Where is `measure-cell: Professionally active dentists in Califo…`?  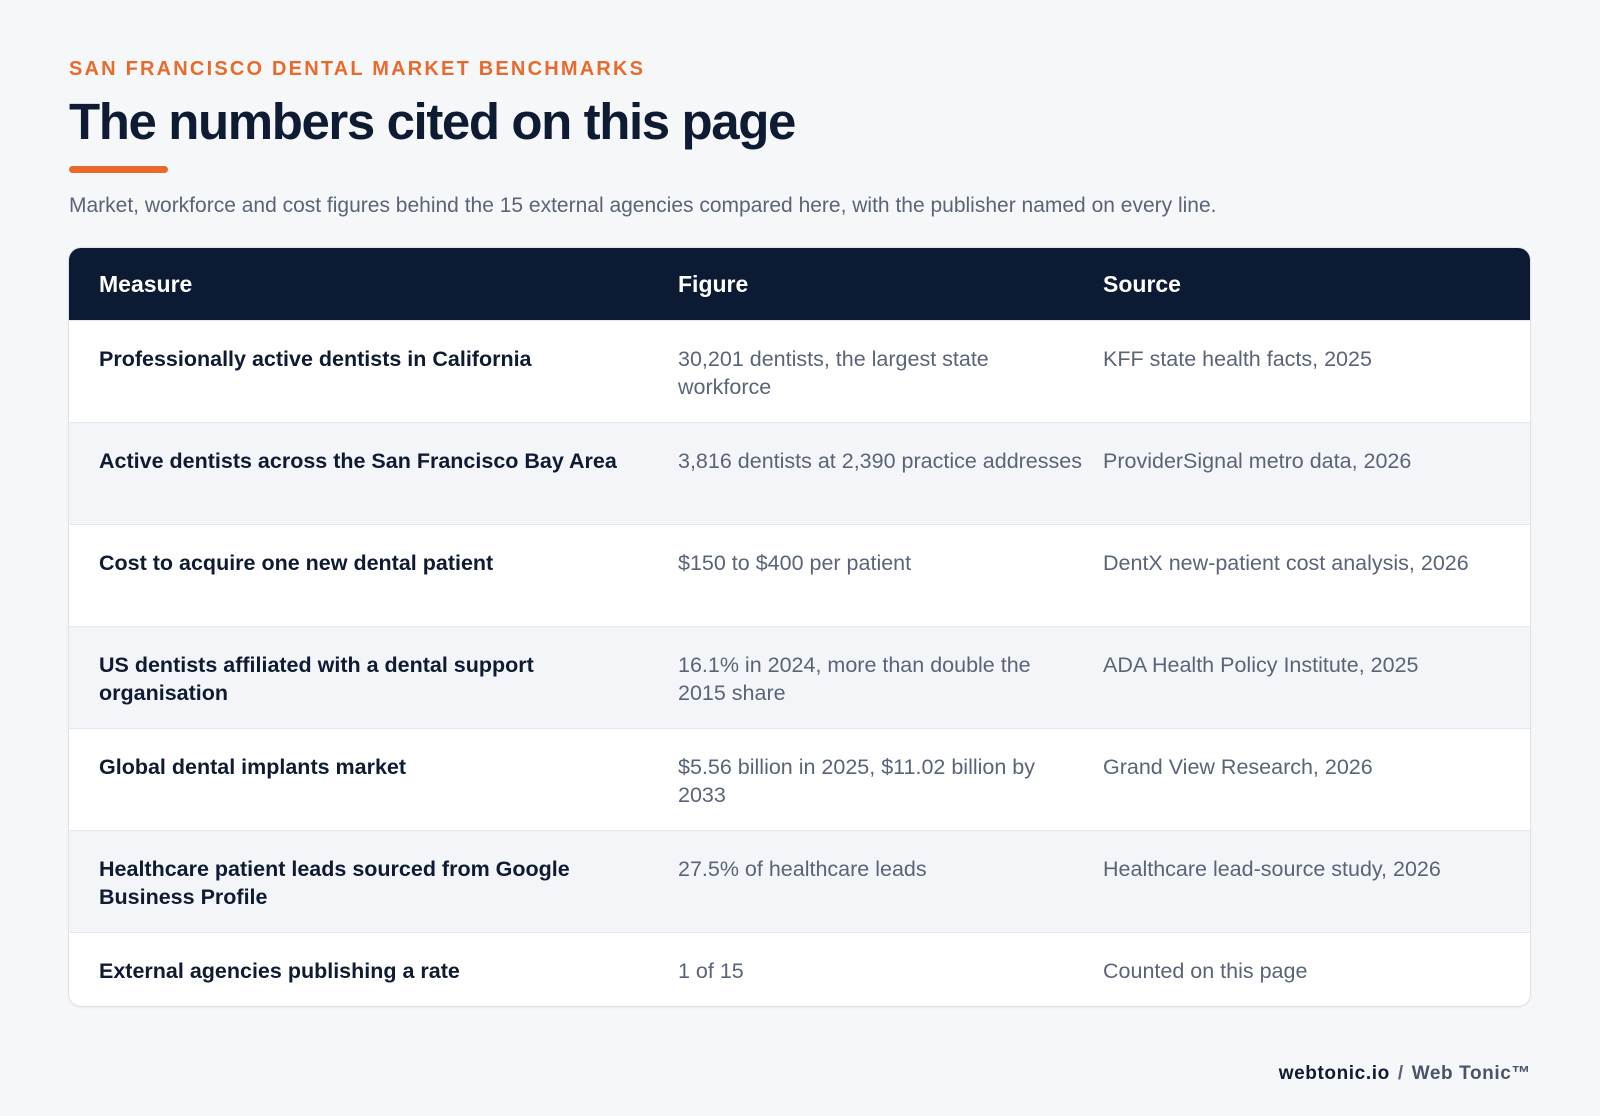 measure-cell: Professionally active dentists in Califo… is located at coordinates (315, 359).